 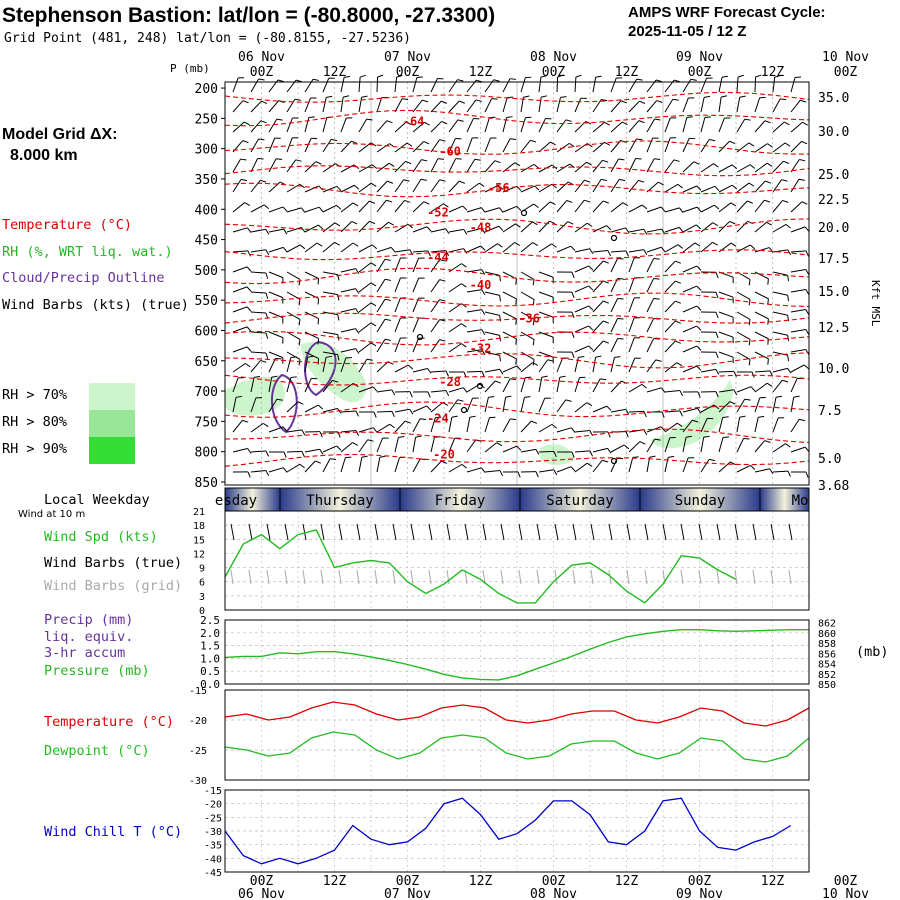 What do you see at coordinates (481, 72) in the screenshot?
I see `top-hour-tick: 12Z` at bounding box center [481, 72].